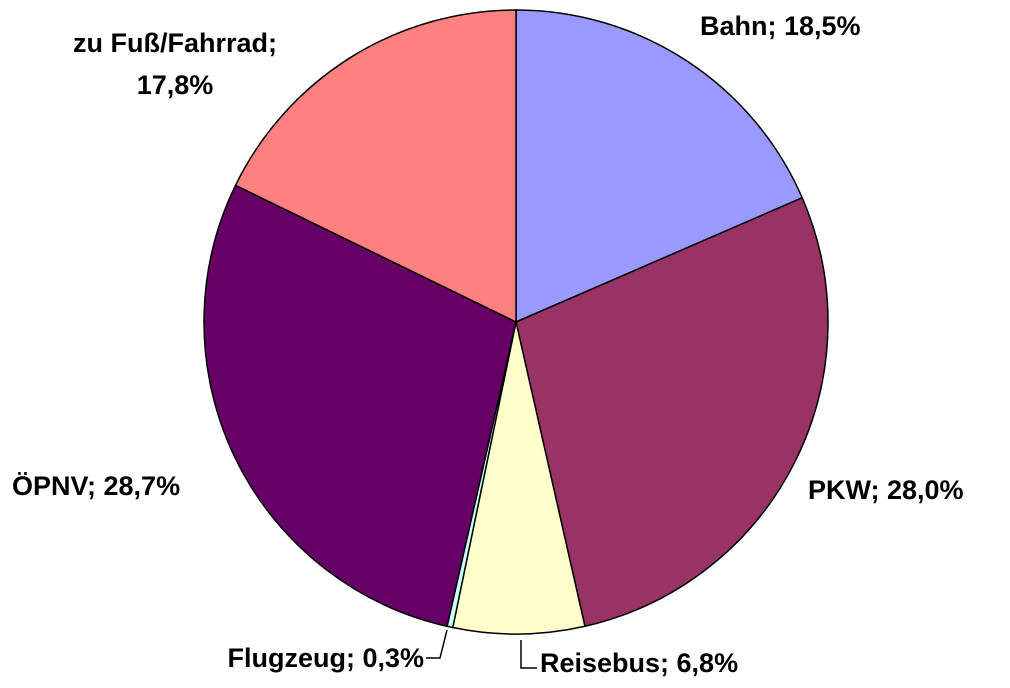  What do you see at coordinates (780, 26) in the screenshot?
I see `slice-label: Bahn; 18,5%` at bounding box center [780, 26].